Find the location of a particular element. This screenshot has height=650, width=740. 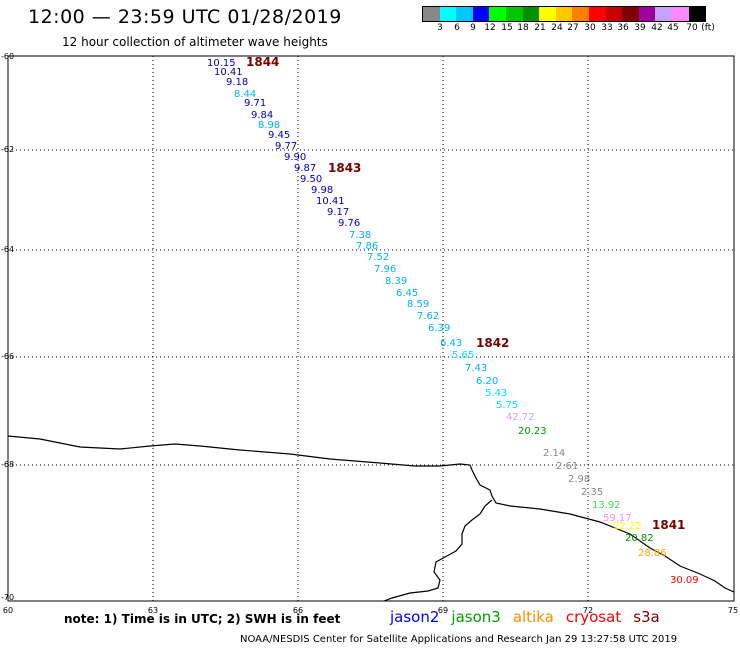

satellite-name: cryosat is located at coordinates (593, 617).